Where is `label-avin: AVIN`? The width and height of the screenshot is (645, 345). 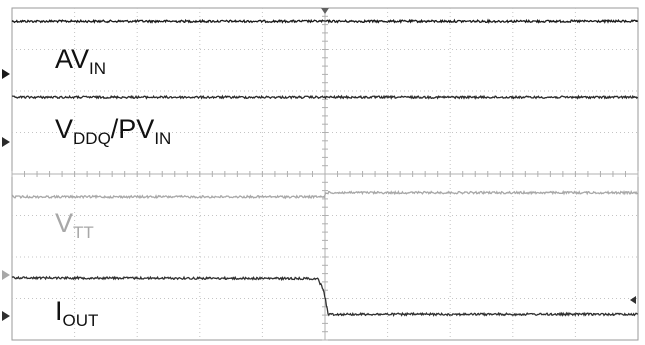
label-avin: AVIN is located at coordinates (80, 61).